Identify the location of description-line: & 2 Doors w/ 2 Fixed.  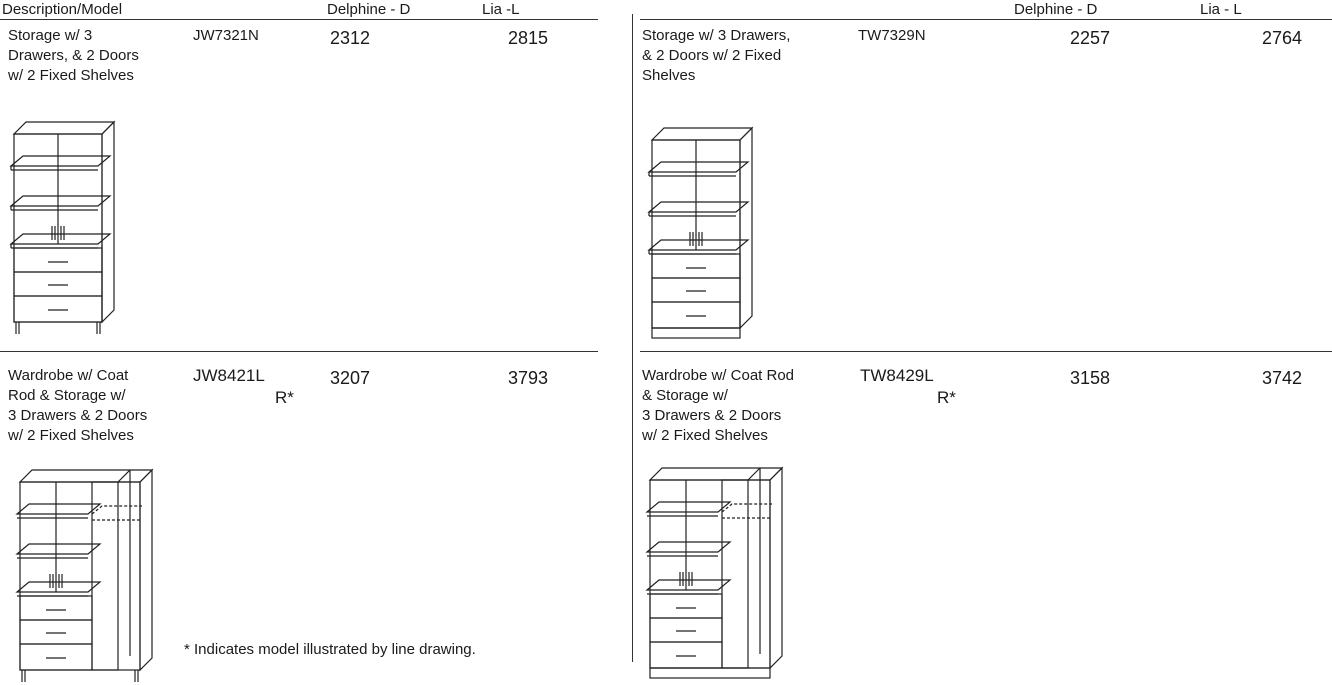
(712, 55).